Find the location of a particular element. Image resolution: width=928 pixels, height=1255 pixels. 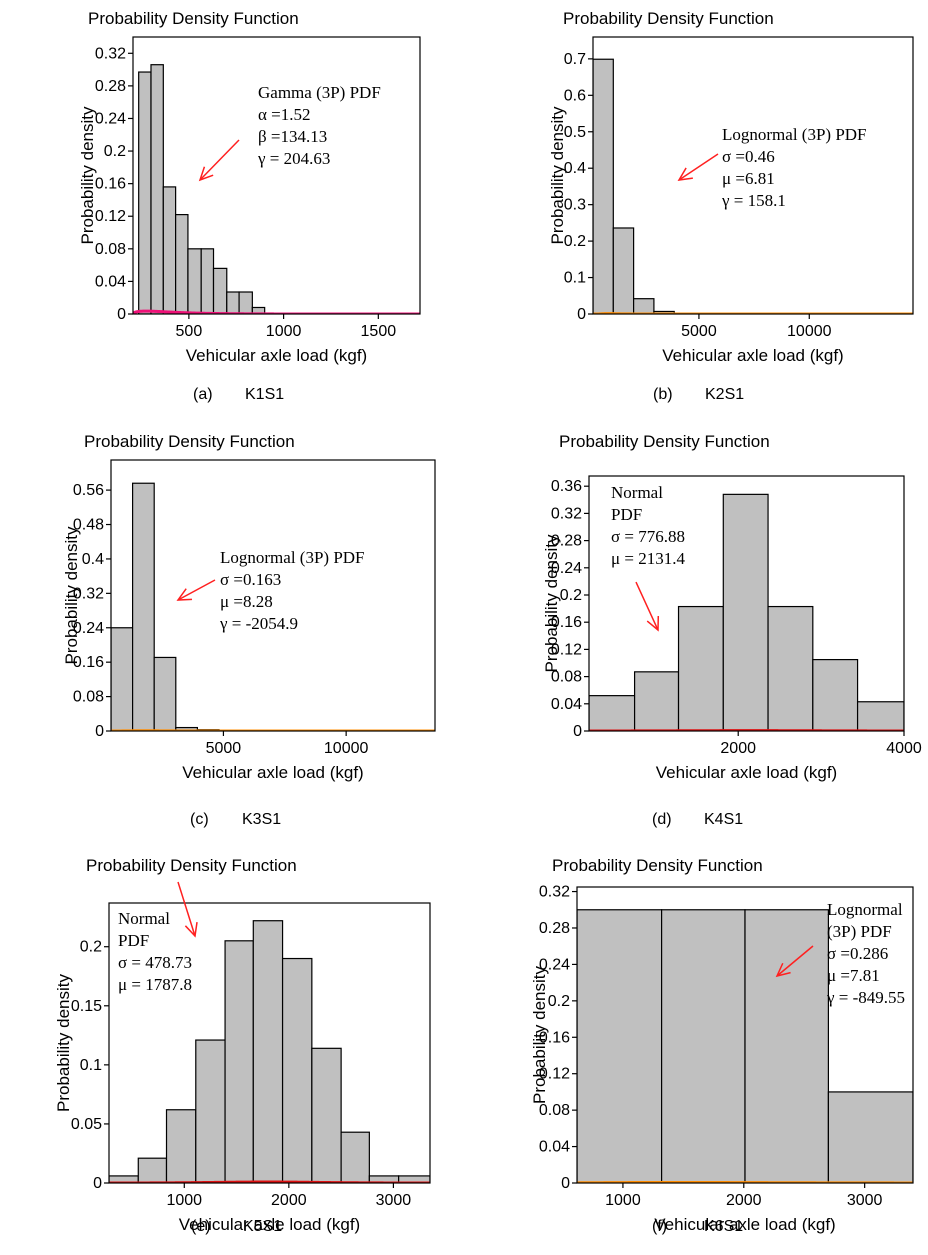

y-tick-label: 0.3 is located at coordinates (575, 205).